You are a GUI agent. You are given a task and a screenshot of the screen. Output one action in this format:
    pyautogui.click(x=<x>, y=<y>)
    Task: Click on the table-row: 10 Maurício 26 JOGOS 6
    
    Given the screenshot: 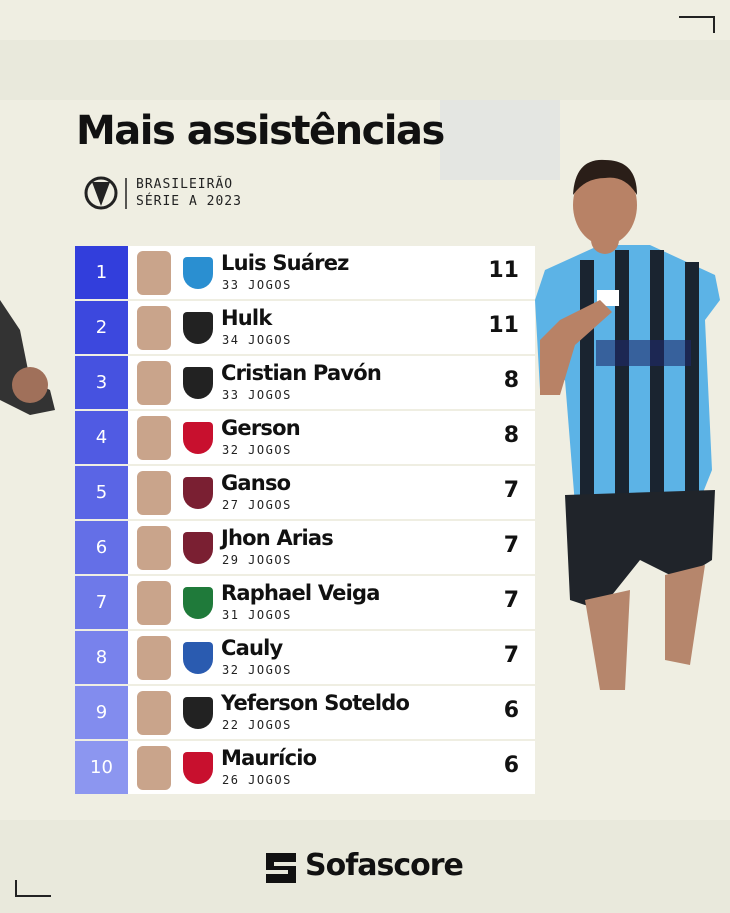 What is the action you would take?
    pyautogui.click(x=305, y=767)
    